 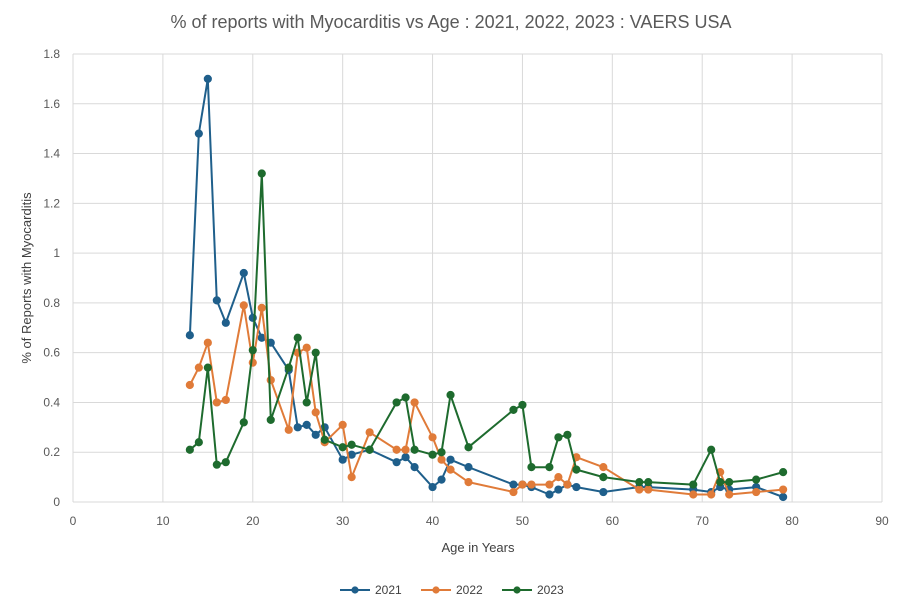 I want to click on x-tick-label: 30, so click(x=343, y=521).